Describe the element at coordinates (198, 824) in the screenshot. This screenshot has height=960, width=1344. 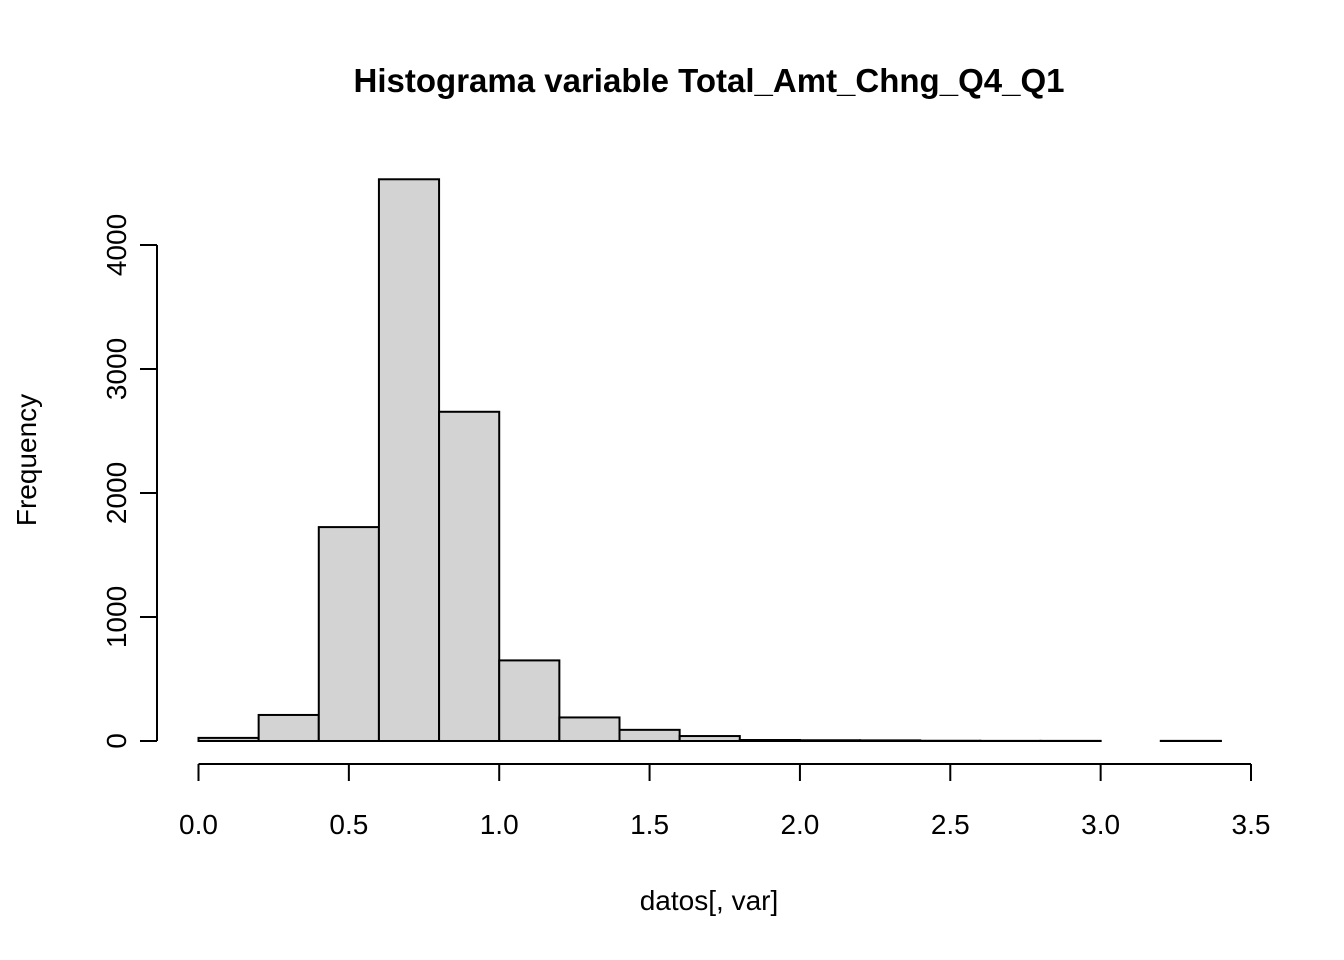
I see `x-tick-label: 0.0` at that location.